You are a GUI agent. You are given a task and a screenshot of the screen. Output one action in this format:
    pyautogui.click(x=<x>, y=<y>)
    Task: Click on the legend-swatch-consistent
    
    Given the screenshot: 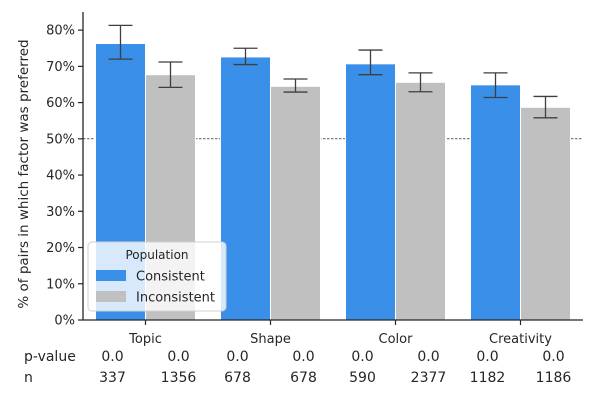 What is the action you would take?
    pyautogui.click(x=111, y=275)
    